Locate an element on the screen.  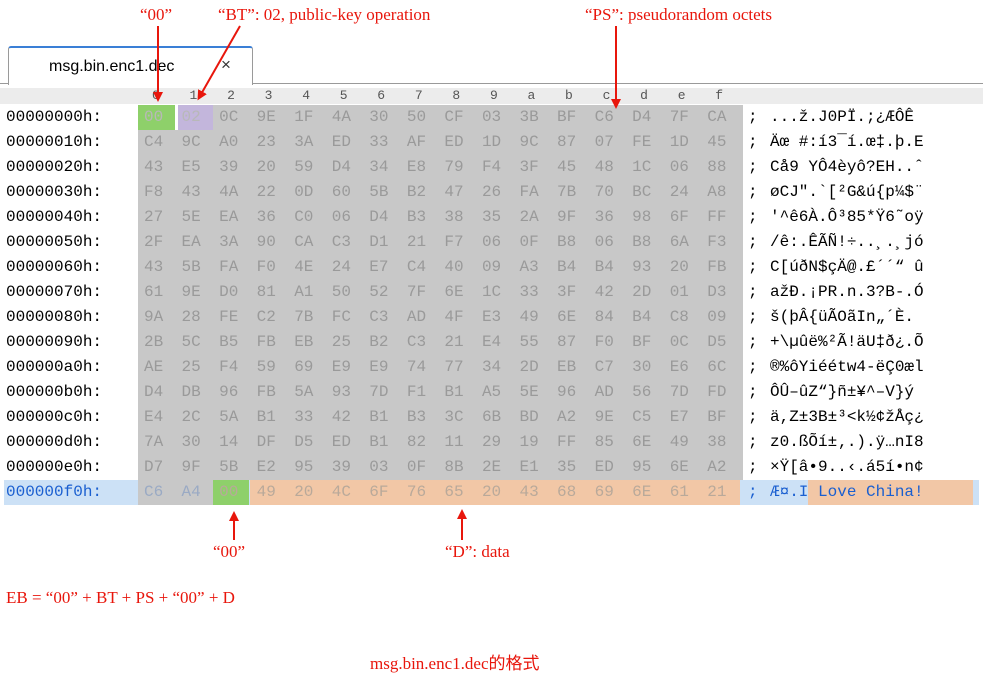
hex-byte: EB is located at coordinates (304, 342).